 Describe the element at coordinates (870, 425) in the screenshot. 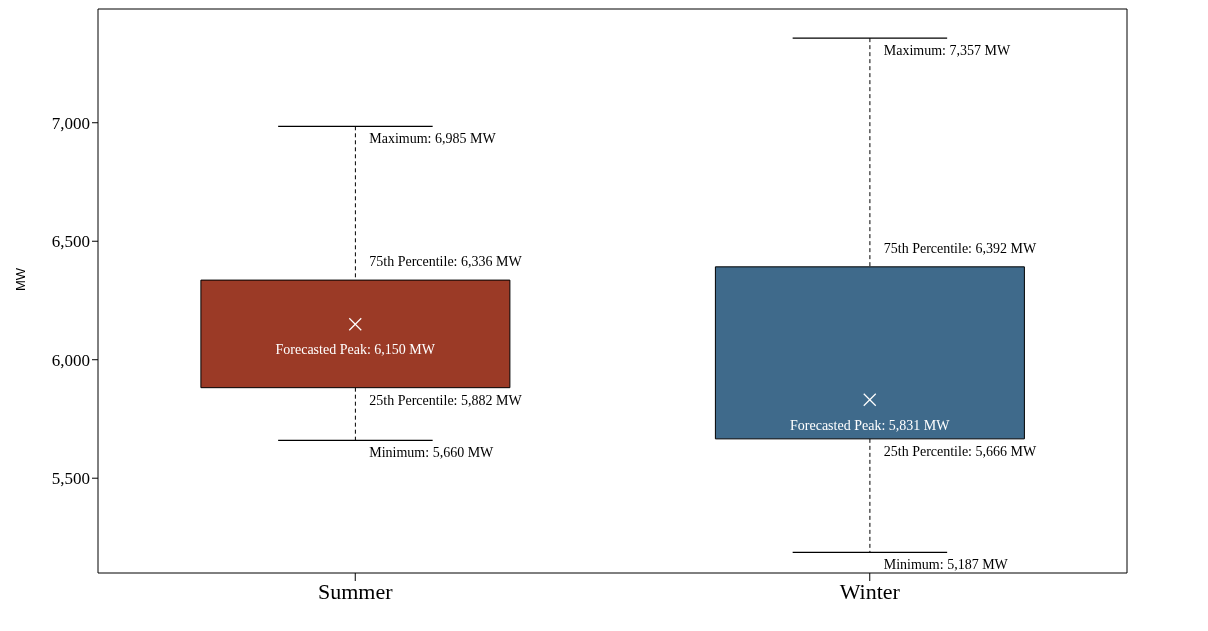

I see `annotation: Forecasted Peak: 5,831 MW` at that location.